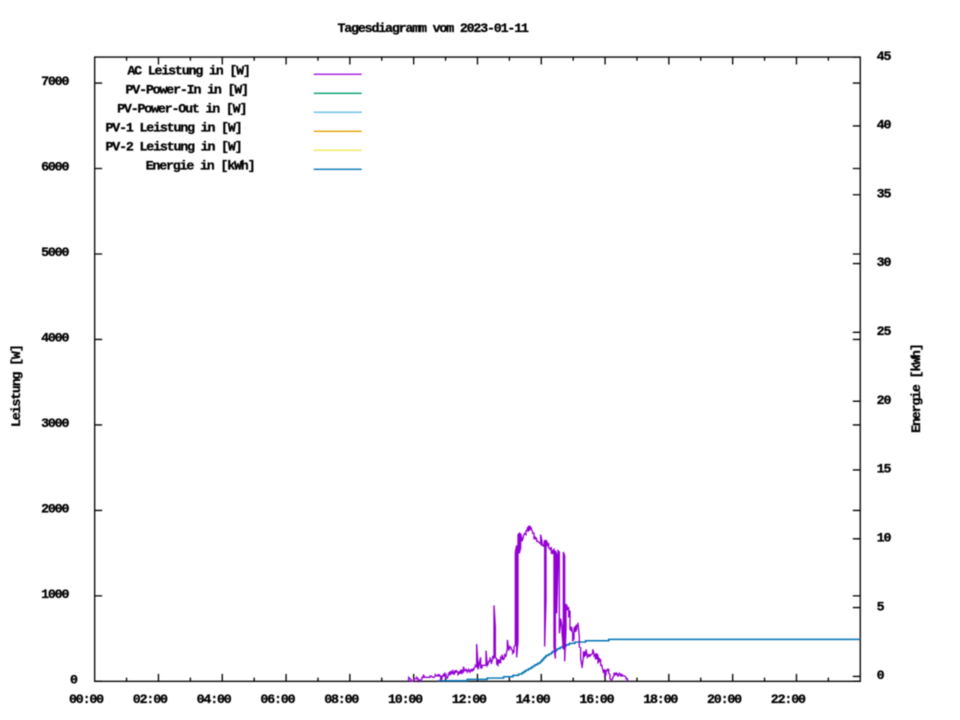  What do you see at coordinates (405, 700) in the screenshot?
I see `svg-text: 10:00` at bounding box center [405, 700].